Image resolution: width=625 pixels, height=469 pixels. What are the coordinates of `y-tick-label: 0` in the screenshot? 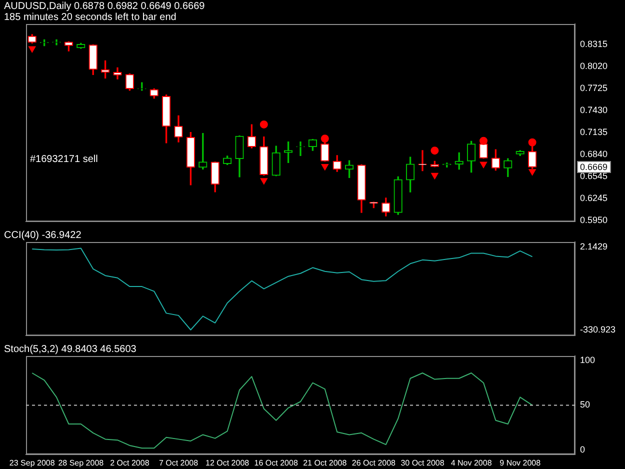 It's located at (583, 449).